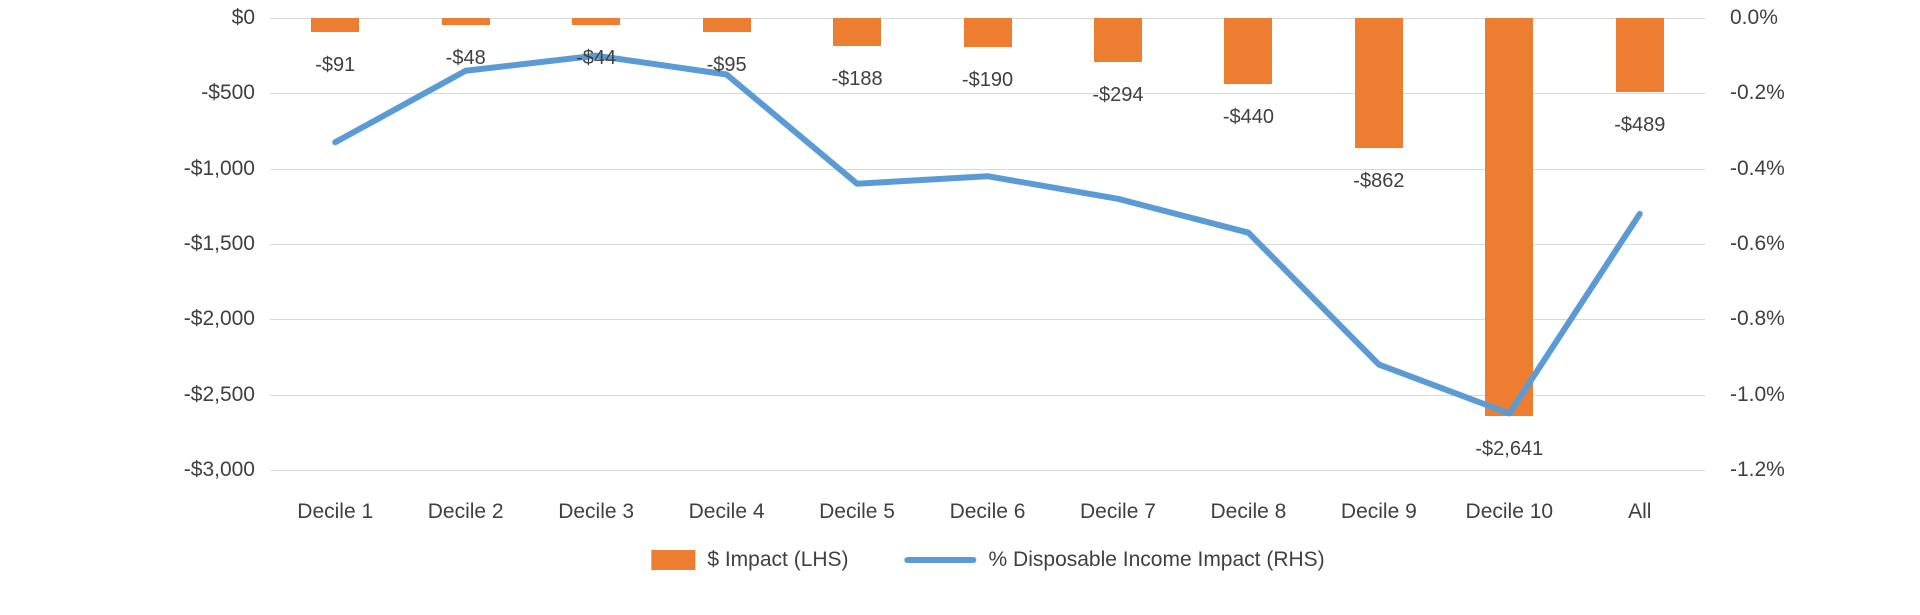  What do you see at coordinates (1248, 511) in the screenshot?
I see `x-axis-label: Decile 8` at bounding box center [1248, 511].